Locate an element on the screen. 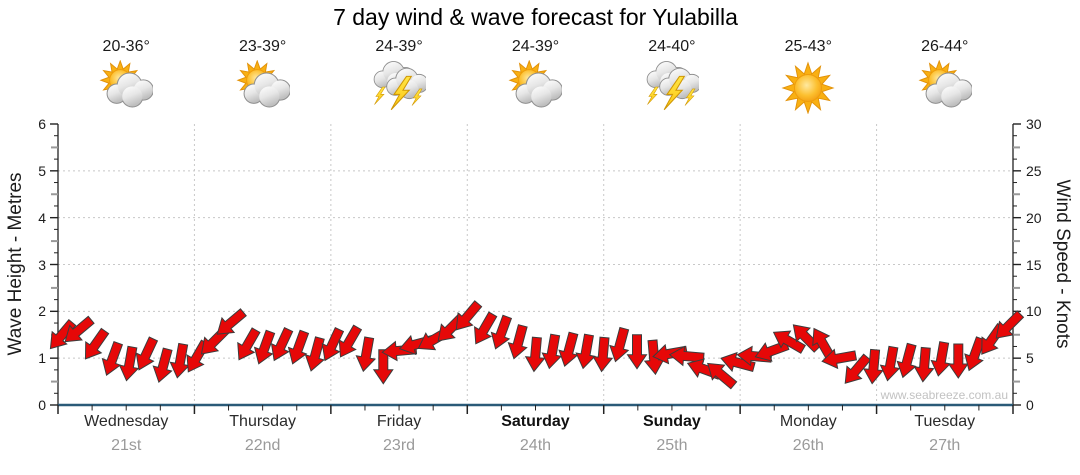  wind-speed-tick-label: 25 is located at coordinates (1034, 170).